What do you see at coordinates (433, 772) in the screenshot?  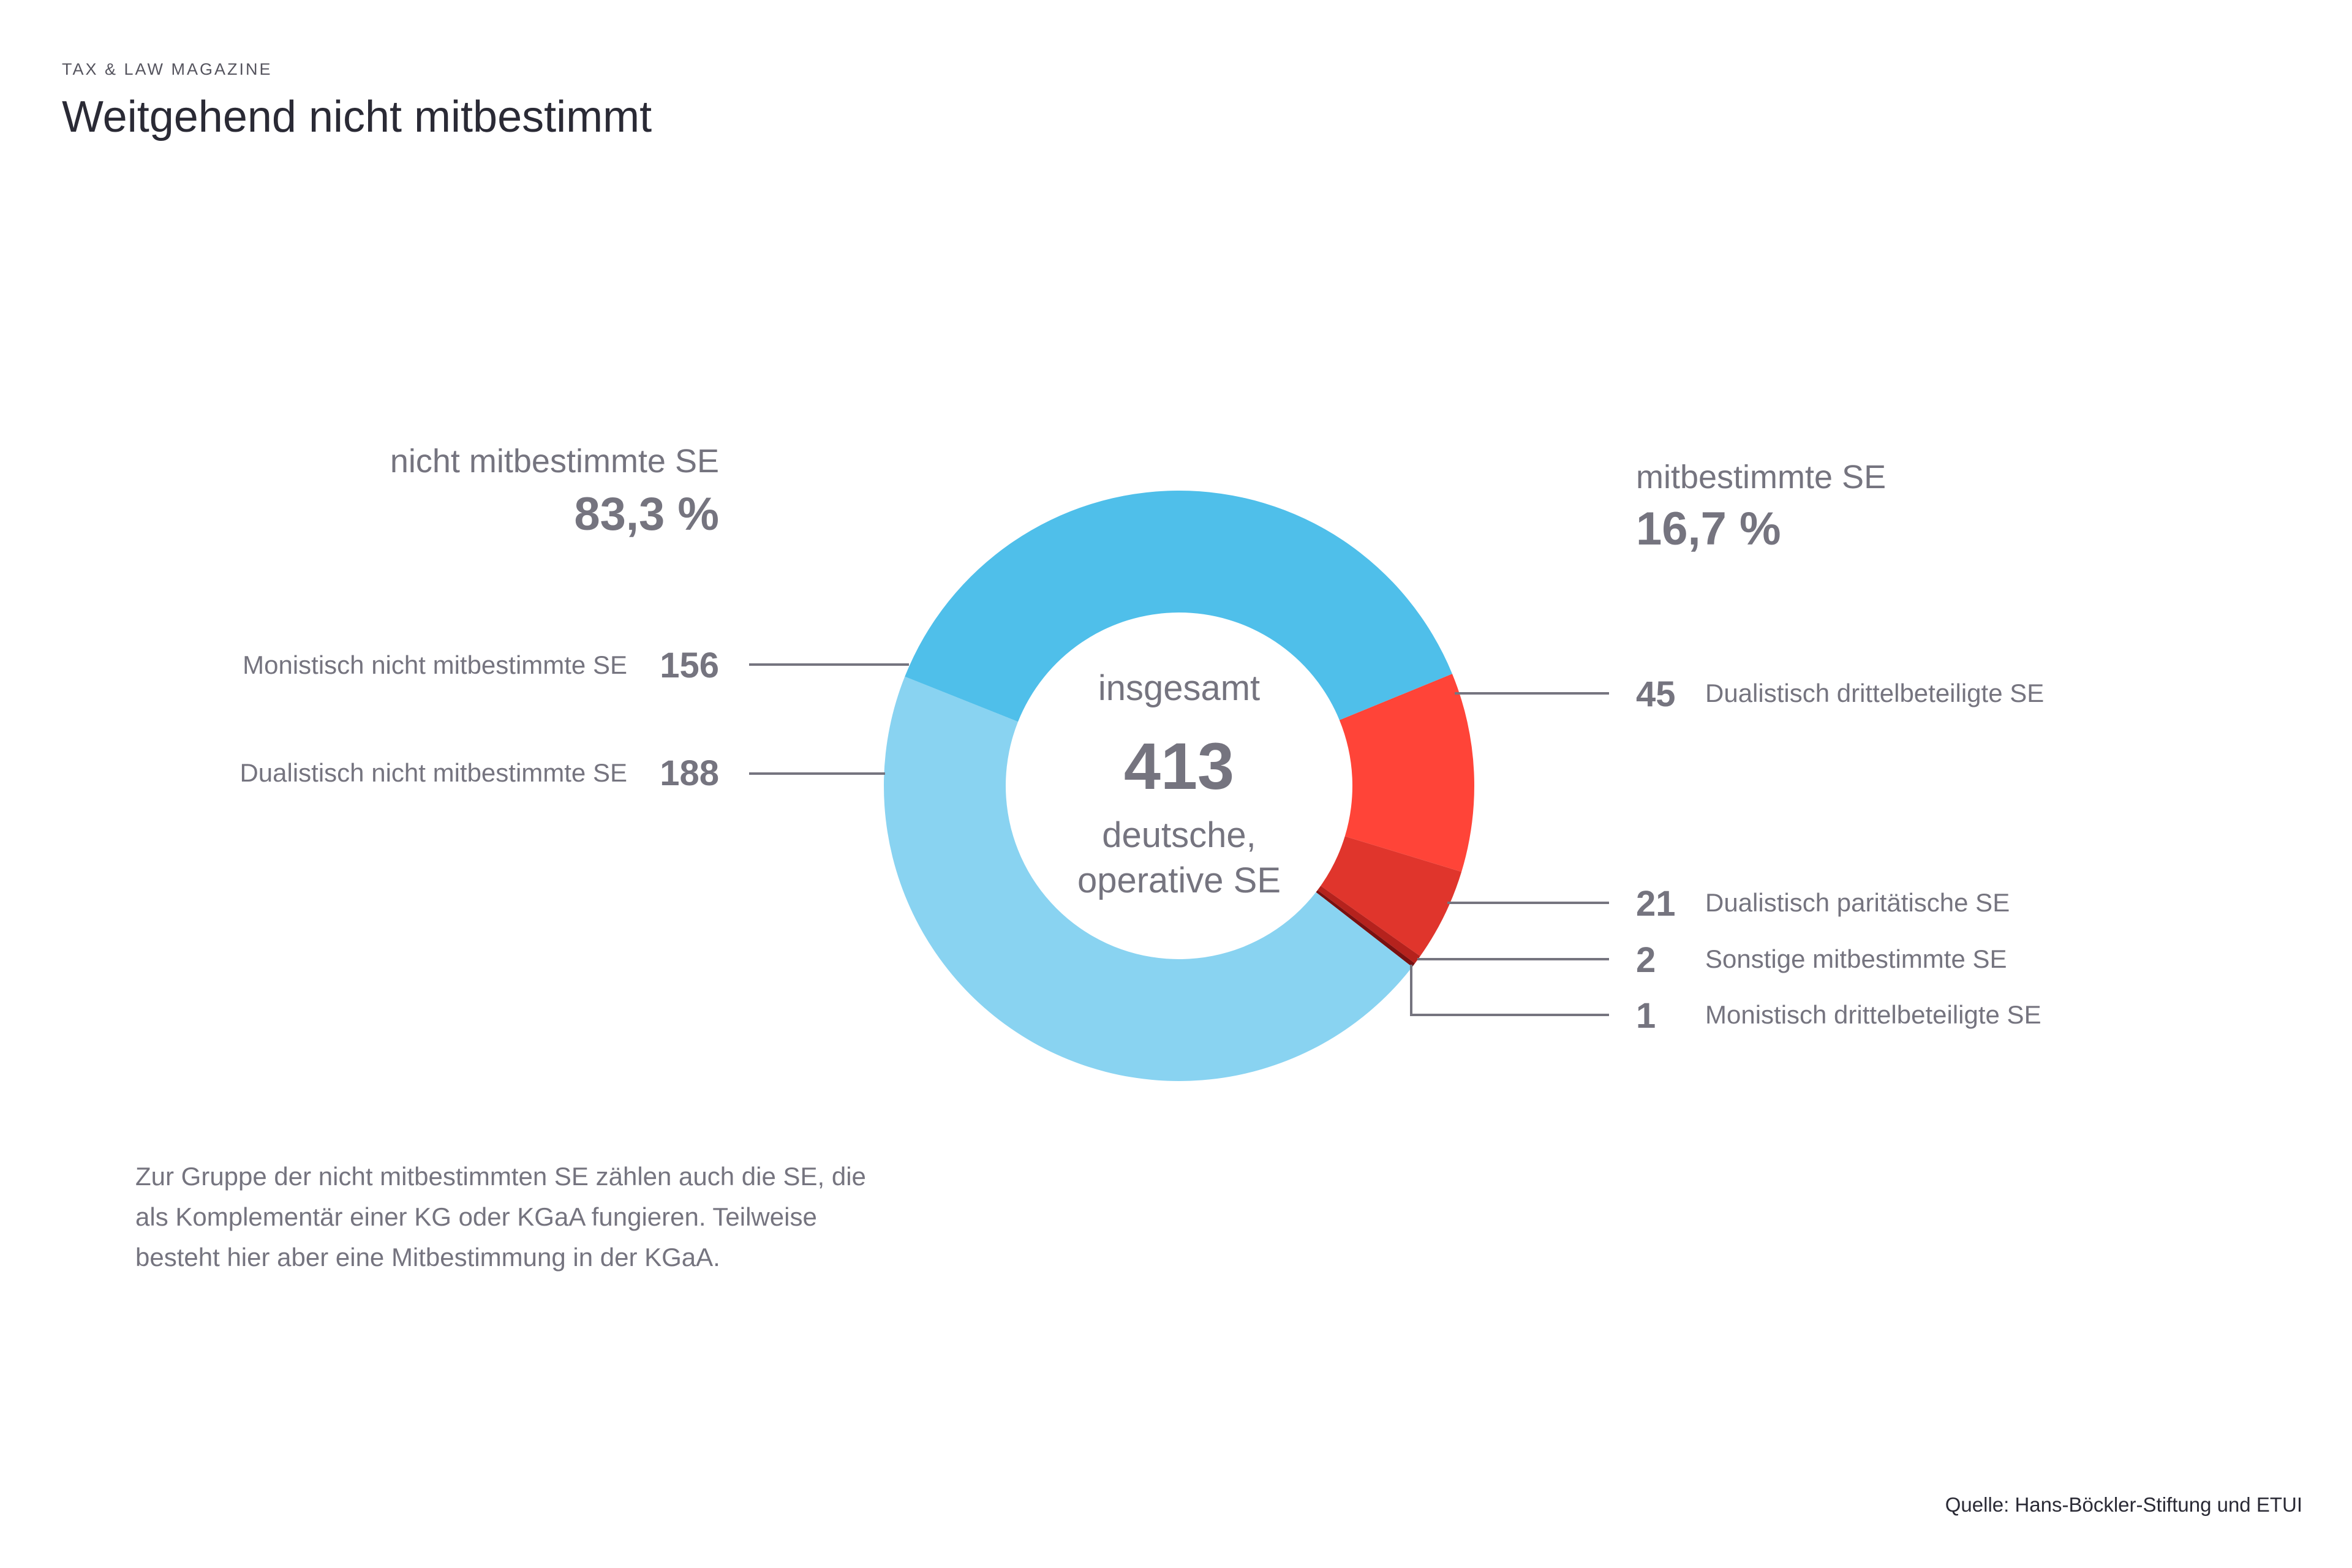 I see `slice-label: Dualistisch nicht mitbestimmte SE` at bounding box center [433, 772].